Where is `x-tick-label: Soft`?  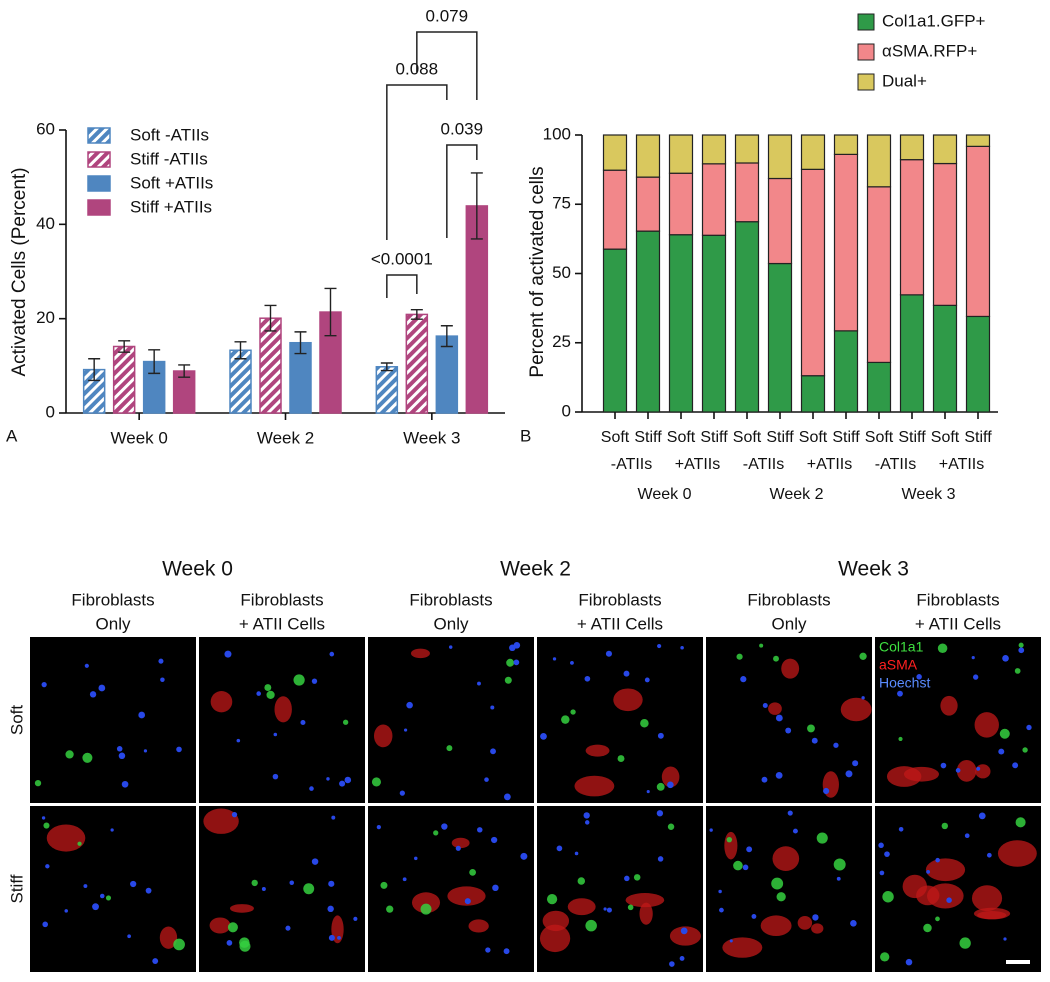
x-tick-label: Soft is located at coordinates (879, 437).